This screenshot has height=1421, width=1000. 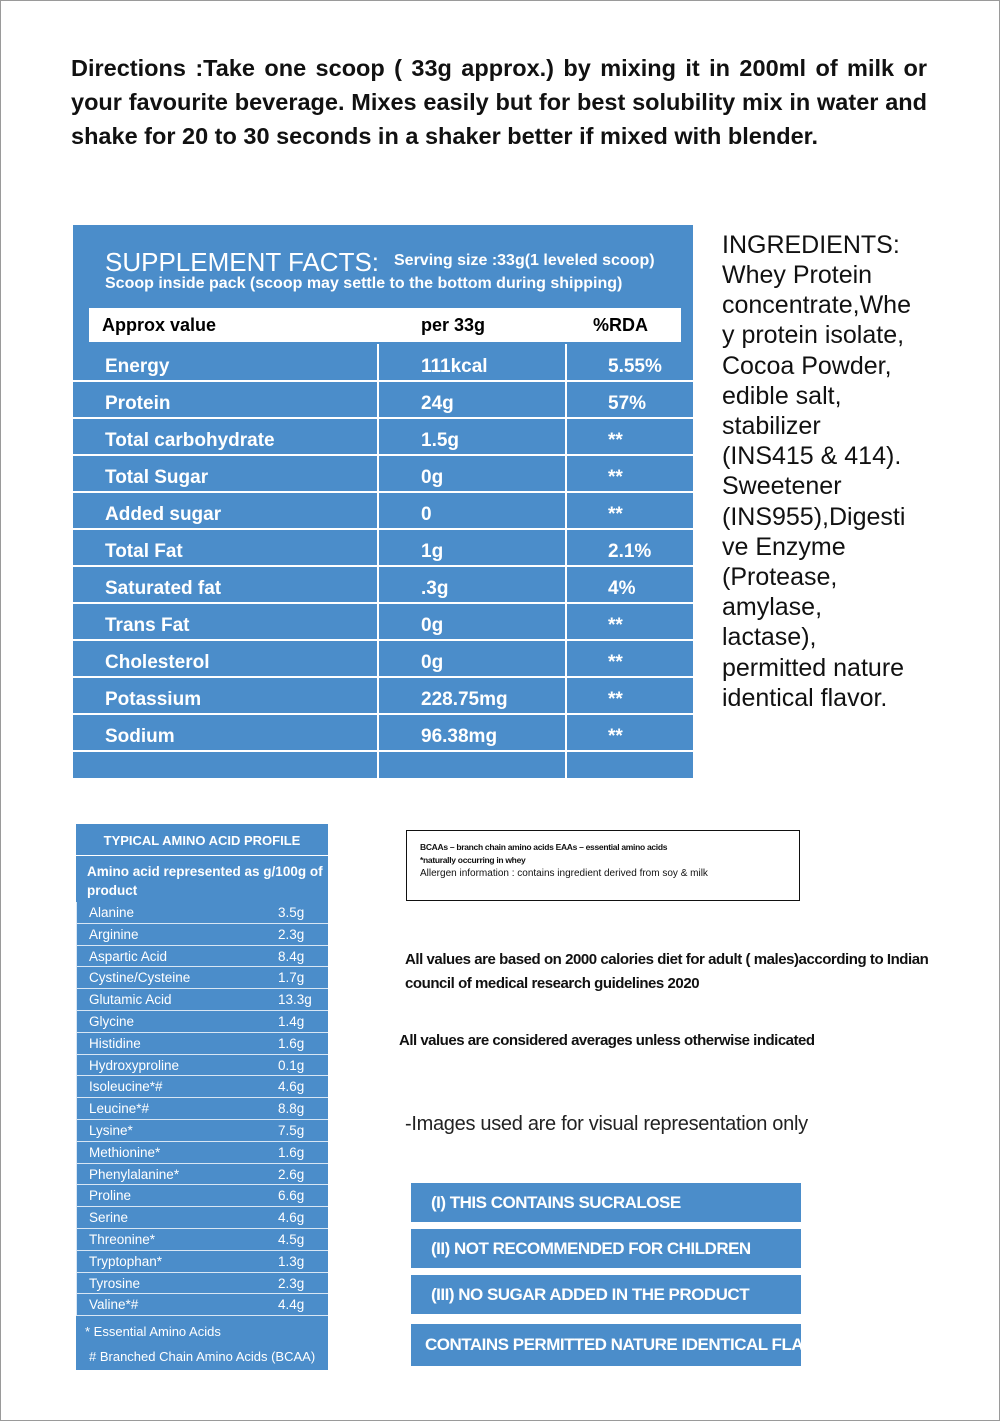 What do you see at coordinates (454, 366) in the screenshot?
I see `facts-cell: 111kcal` at bounding box center [454, 366].